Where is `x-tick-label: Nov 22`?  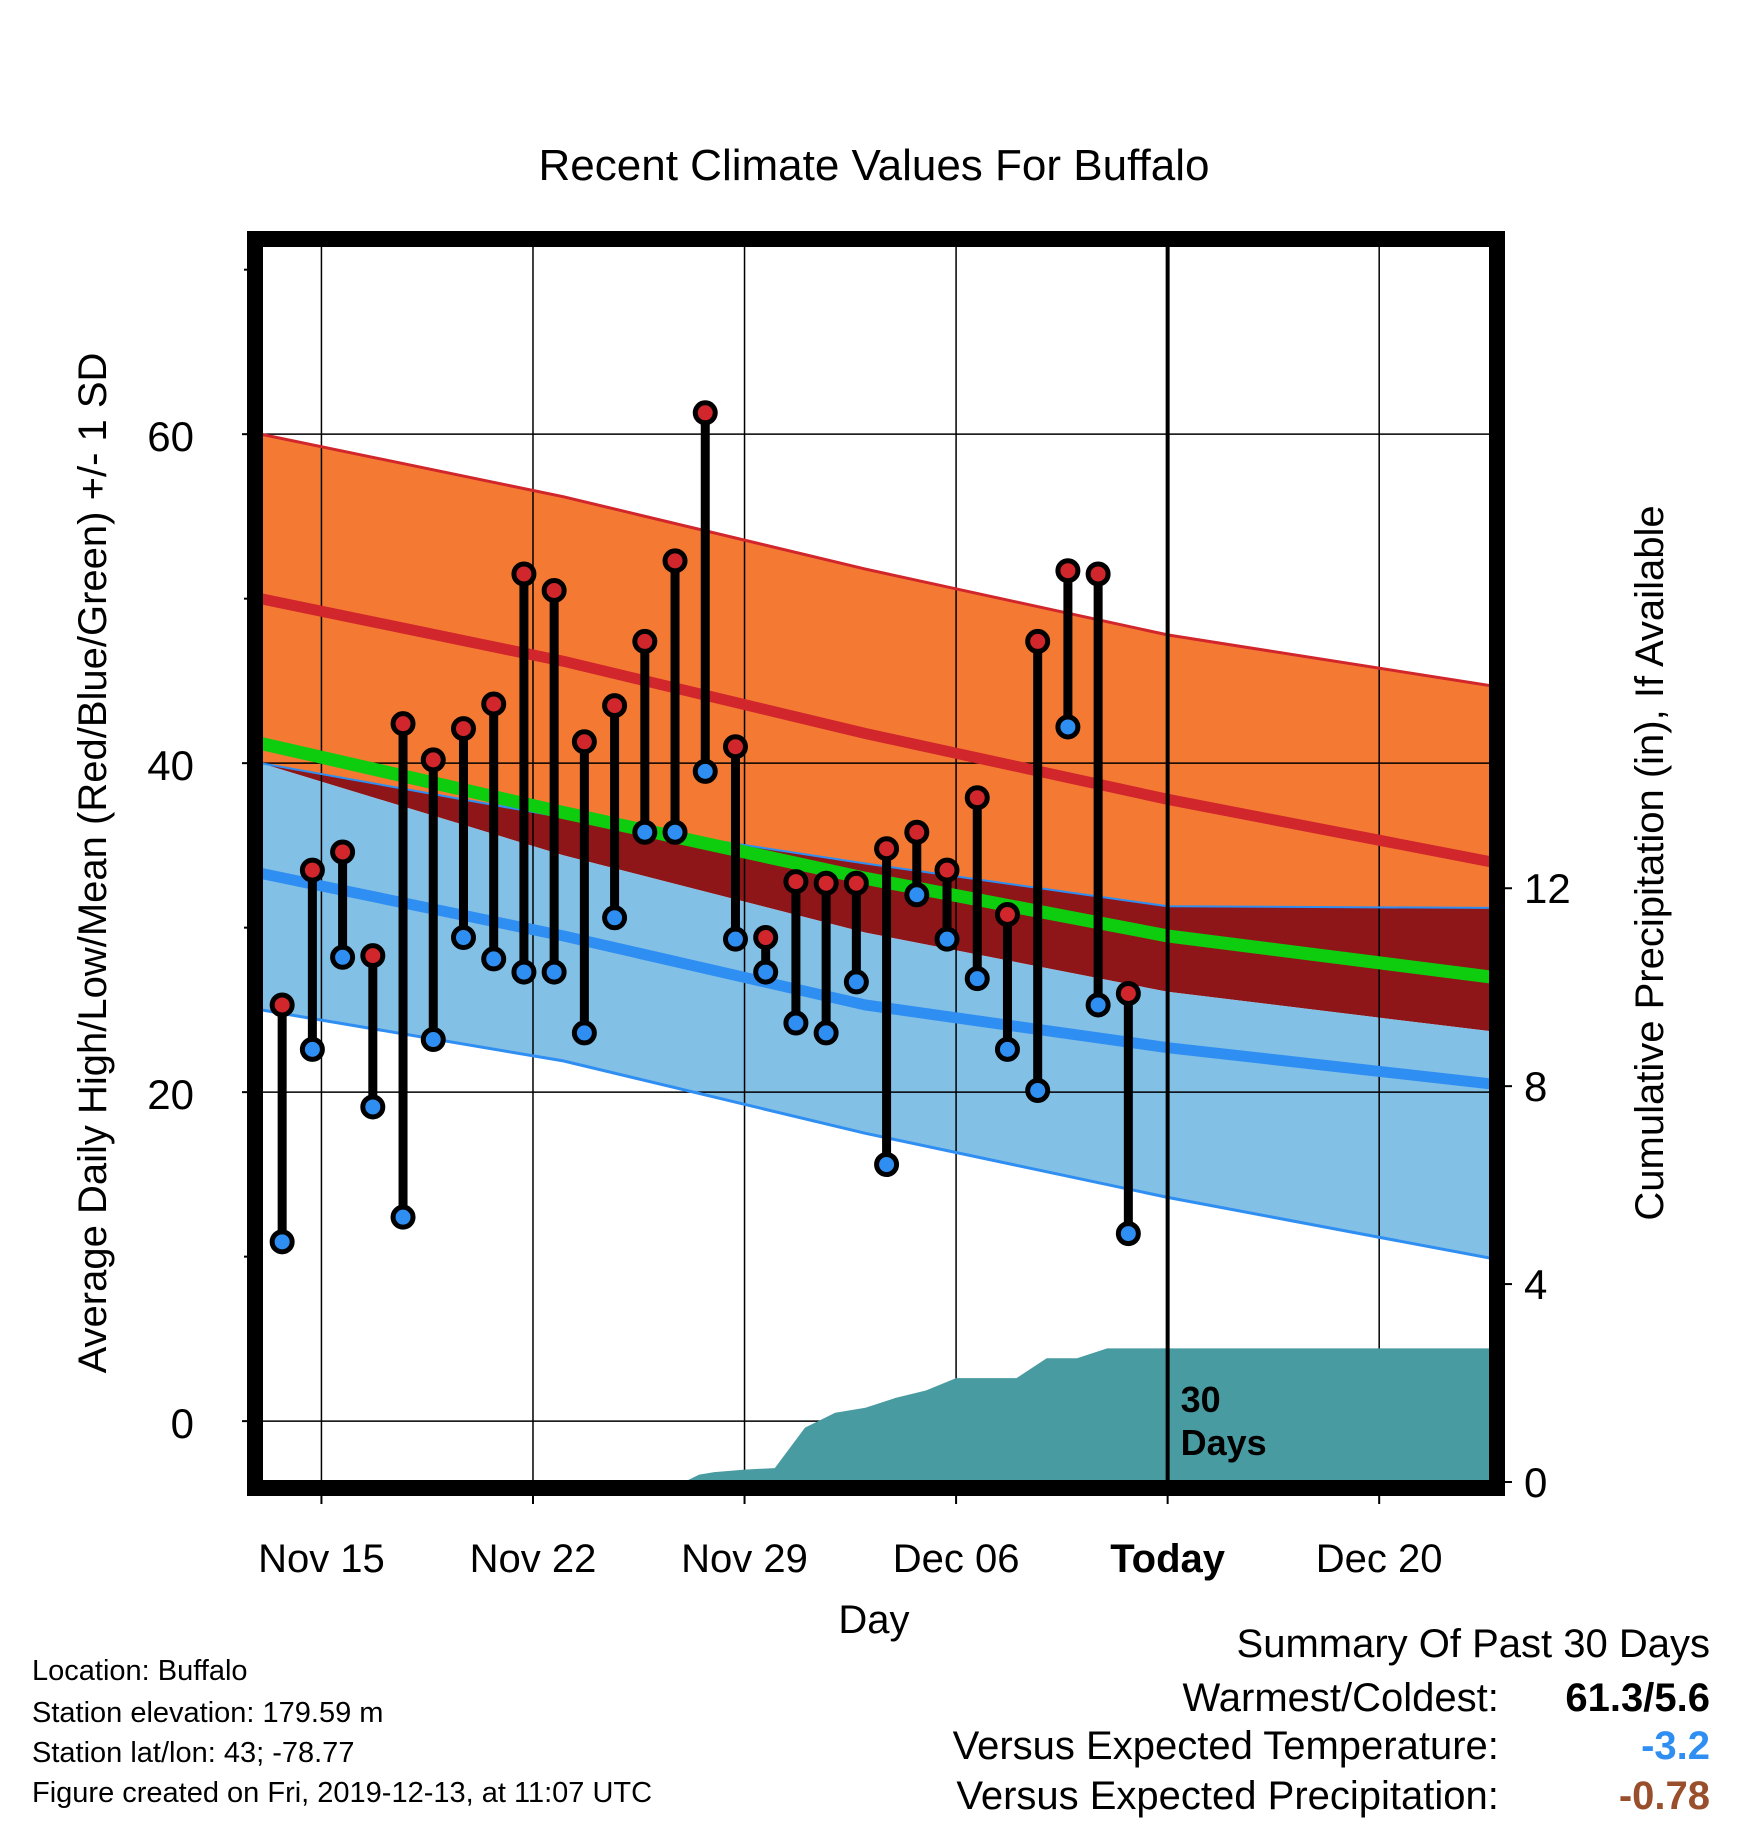 x-tick-label: Nov 22 is located at coordinates (533, 1559).